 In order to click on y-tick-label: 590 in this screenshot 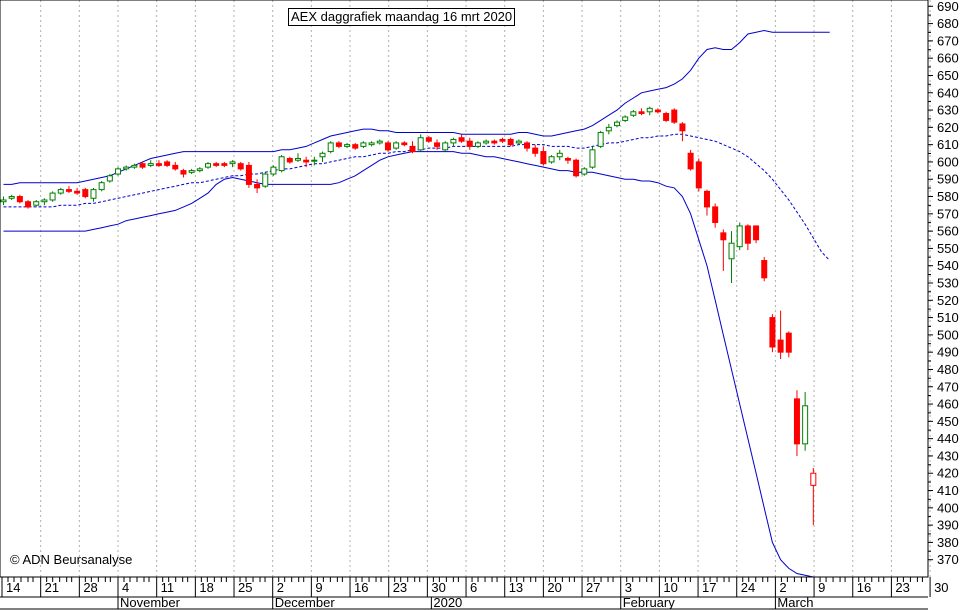, I will do `click(948, 179)`.